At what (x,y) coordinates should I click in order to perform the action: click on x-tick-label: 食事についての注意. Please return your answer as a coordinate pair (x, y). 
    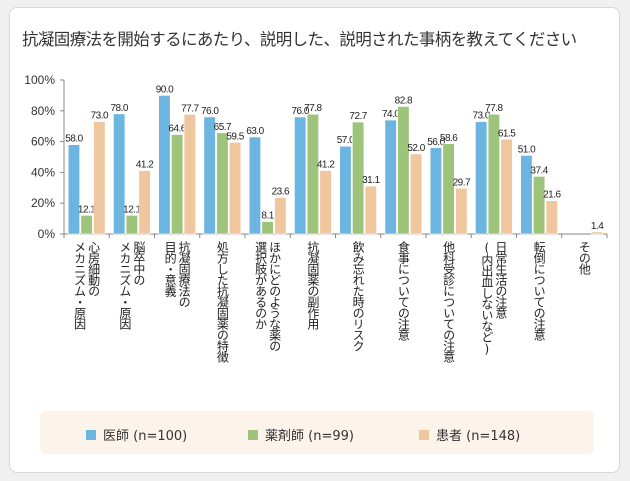
    Looking at the image, I should click on (403, 290).